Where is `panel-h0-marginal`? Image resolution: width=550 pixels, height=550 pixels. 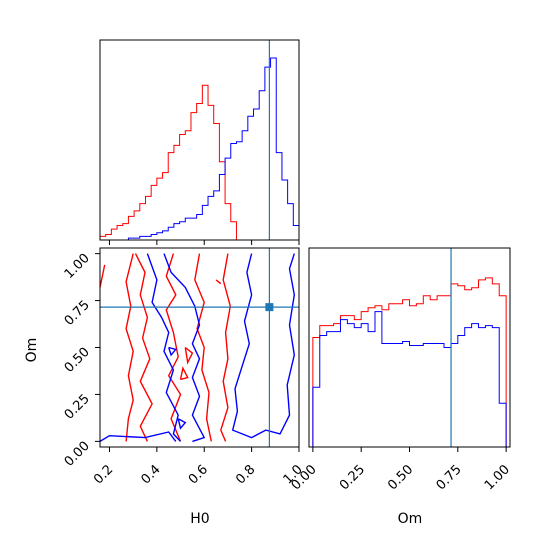
panel-h0-marginal is located at coordinates (199, 142).